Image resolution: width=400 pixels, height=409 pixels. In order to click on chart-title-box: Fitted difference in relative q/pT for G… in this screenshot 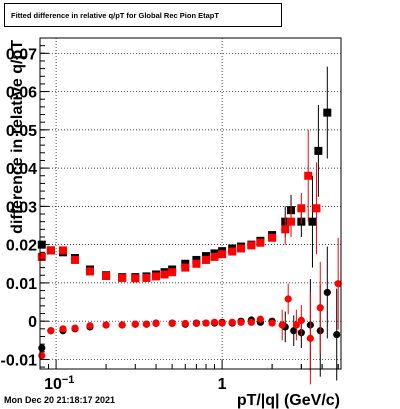, I will do `click(143, 15)`.